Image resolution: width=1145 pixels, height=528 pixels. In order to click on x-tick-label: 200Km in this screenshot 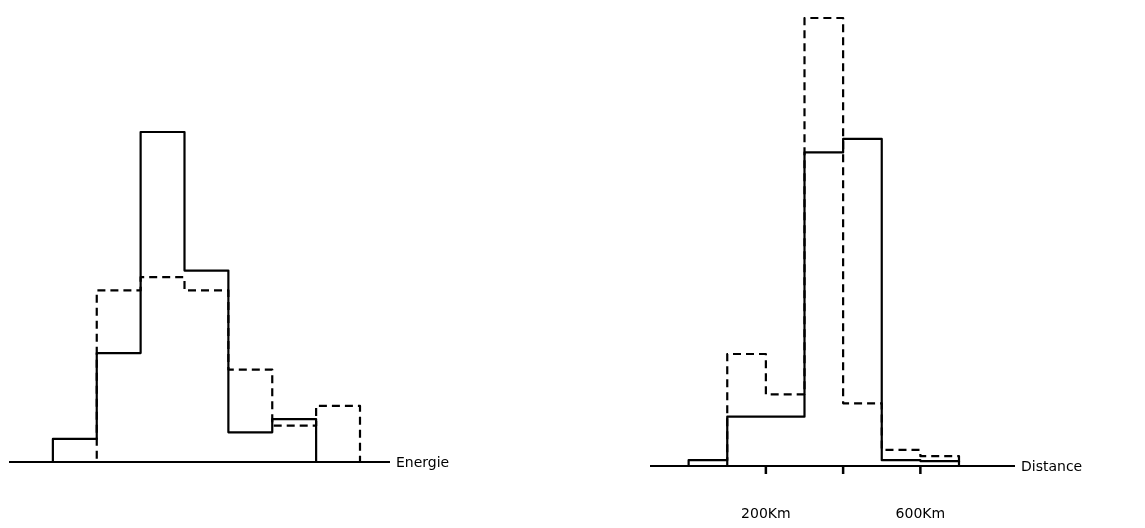, I will do `click(766, 513)`.